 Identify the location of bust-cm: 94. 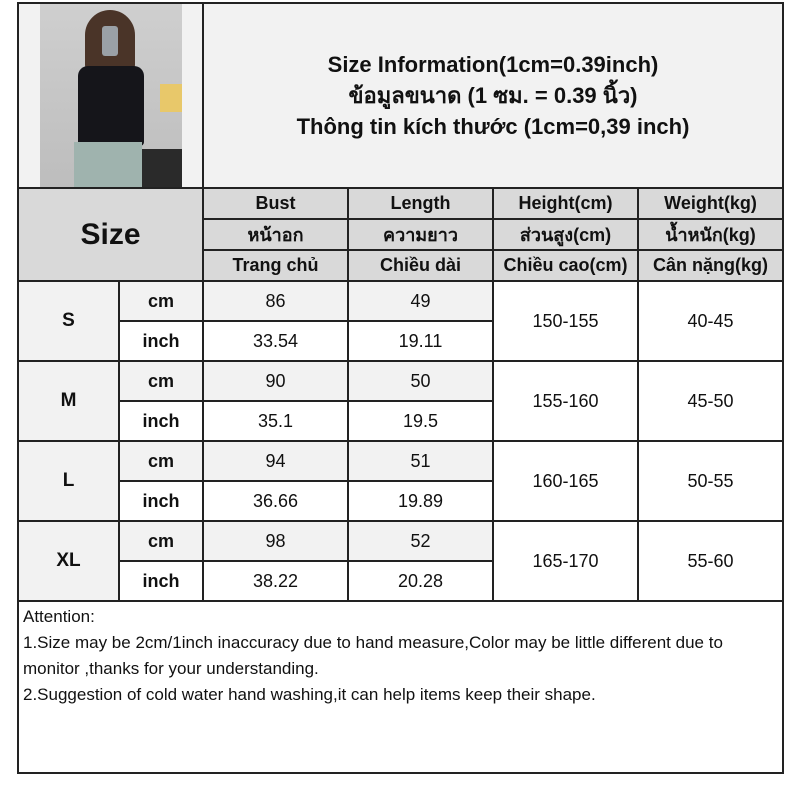
(275, 461).